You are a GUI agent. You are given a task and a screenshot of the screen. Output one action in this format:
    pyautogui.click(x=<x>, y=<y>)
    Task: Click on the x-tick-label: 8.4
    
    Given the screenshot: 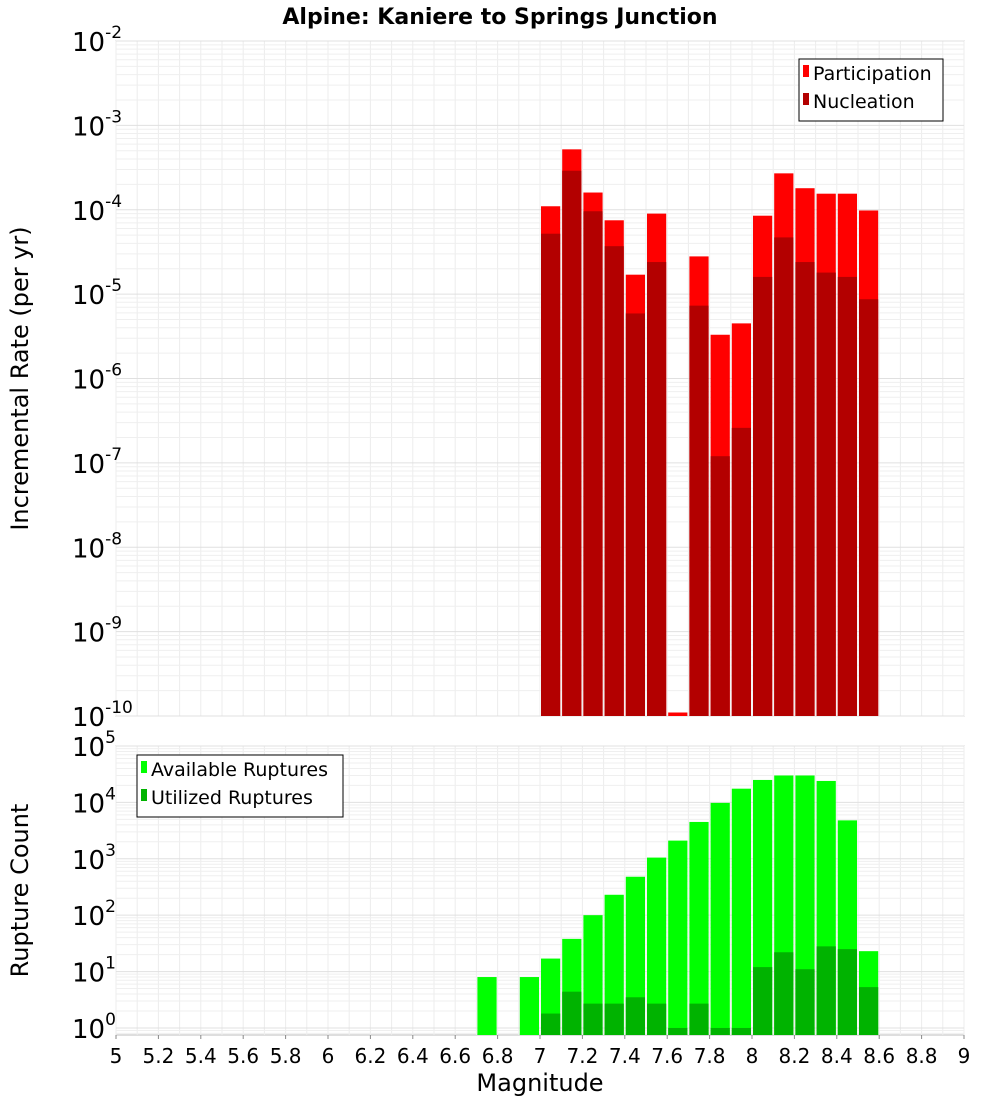 What is the action you would take?
    pyautogui.click(x=837, y=1056)
    